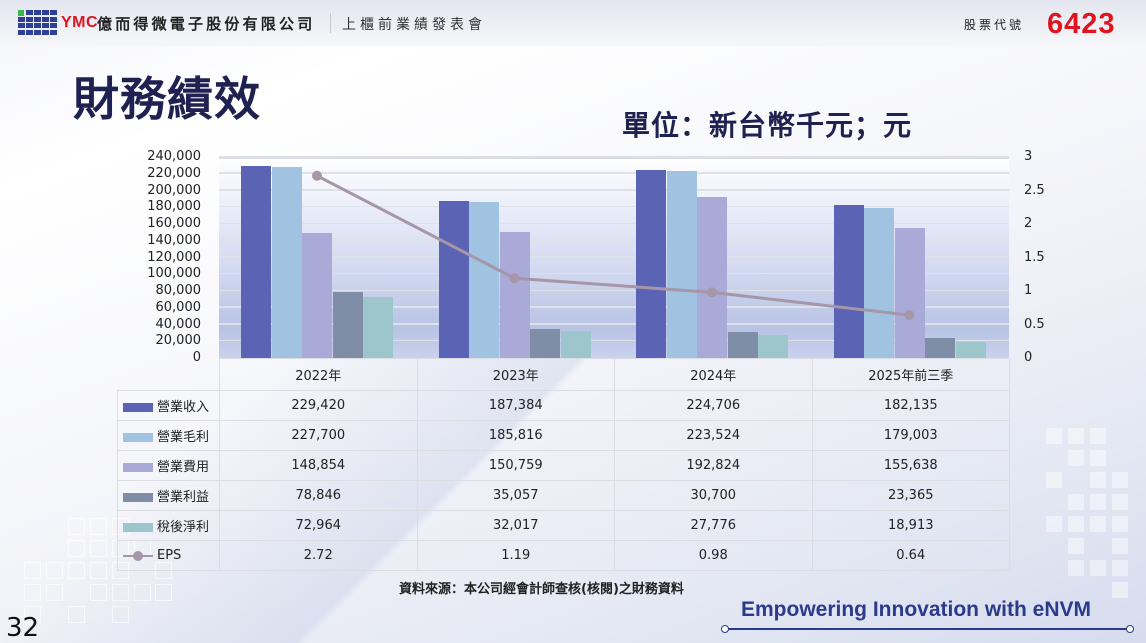 The height and width of the screenshot is (643, 1146). What do you see at coordinates (206, 24) in the screenshot?
I see `company-name: 億而得微電子股份有限公司` at bounding box center [206, 24].